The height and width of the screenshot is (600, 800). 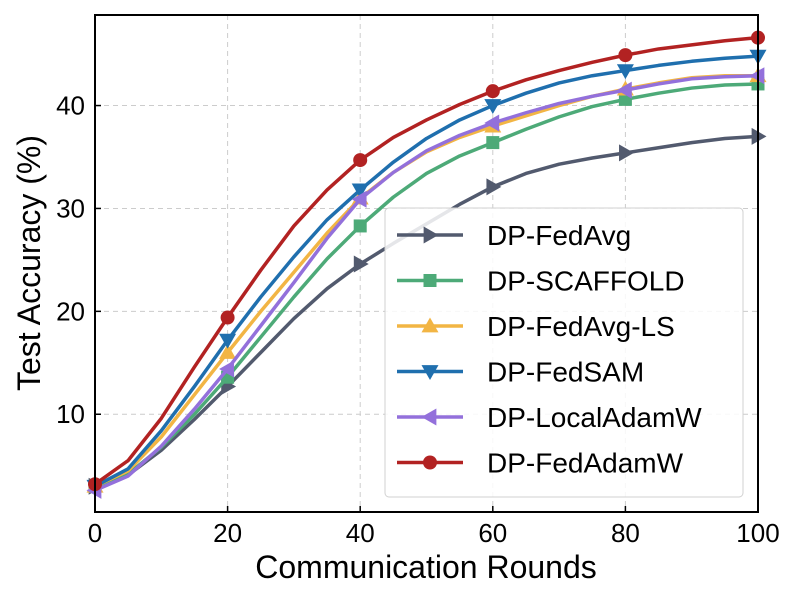 I want to click on legend-item-dp-fedsam: DP-FedSAM, so click(x=520, y=372).